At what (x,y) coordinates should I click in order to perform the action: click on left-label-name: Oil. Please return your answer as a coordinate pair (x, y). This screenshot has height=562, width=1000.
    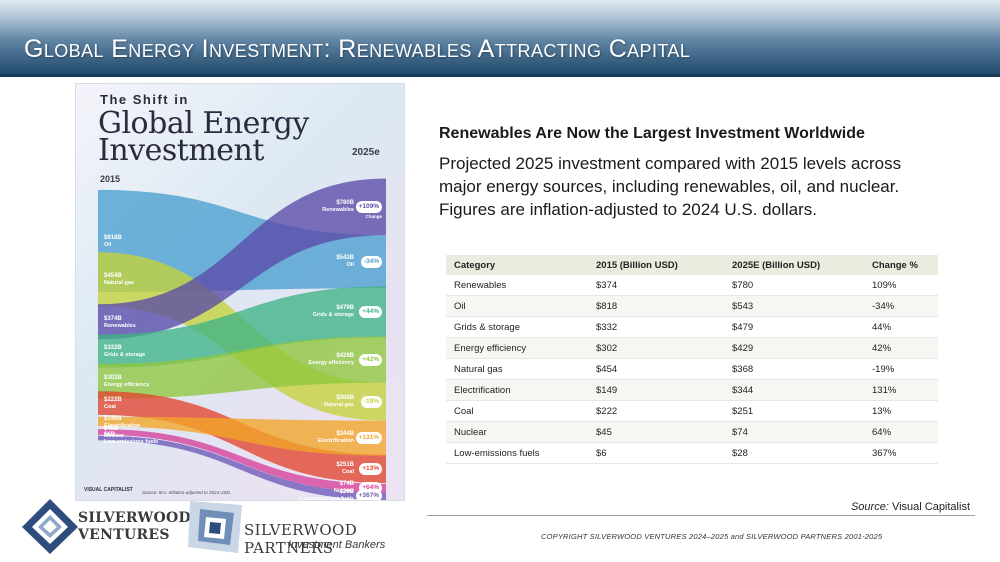
    Looking at the image, I should click on (108, 244).